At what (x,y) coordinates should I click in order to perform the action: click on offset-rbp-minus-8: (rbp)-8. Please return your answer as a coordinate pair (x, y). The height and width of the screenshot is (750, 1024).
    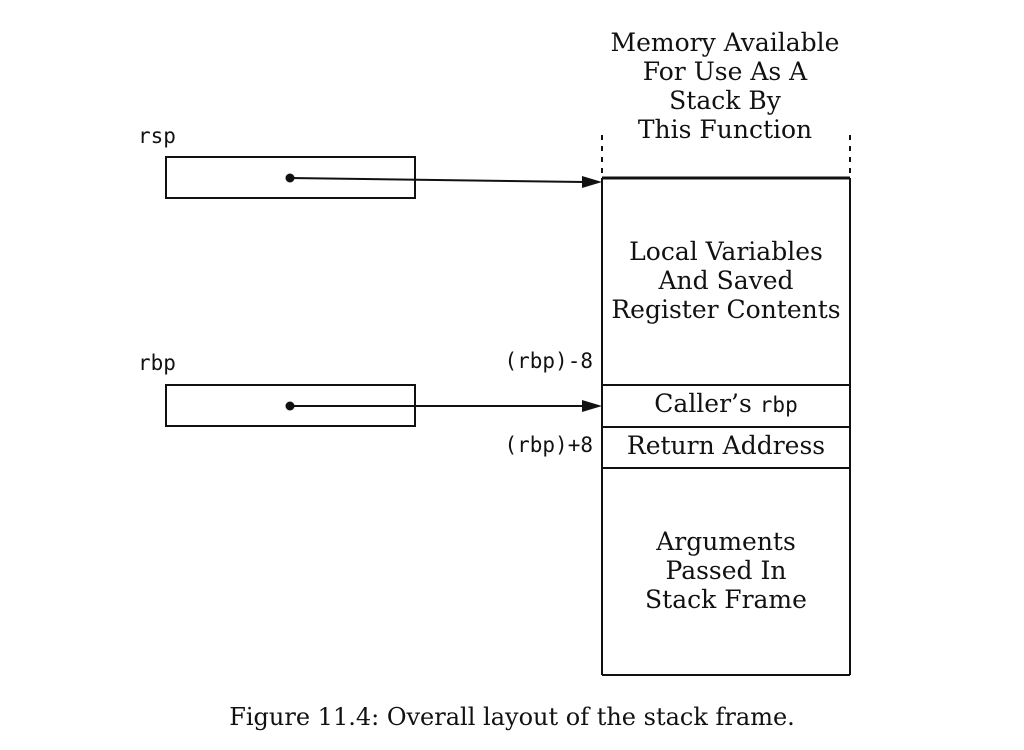
    Looking at the image, I should click on (548, 361).